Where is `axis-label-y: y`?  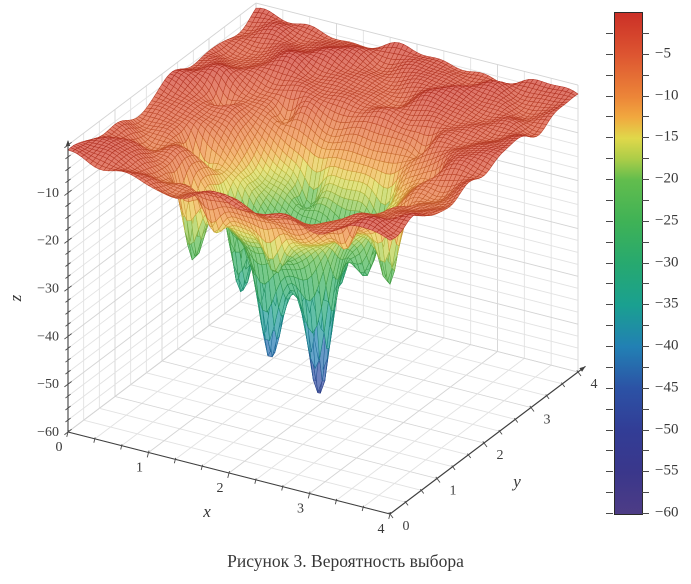
axis-label-y: y is located at coordinates (517, 481).